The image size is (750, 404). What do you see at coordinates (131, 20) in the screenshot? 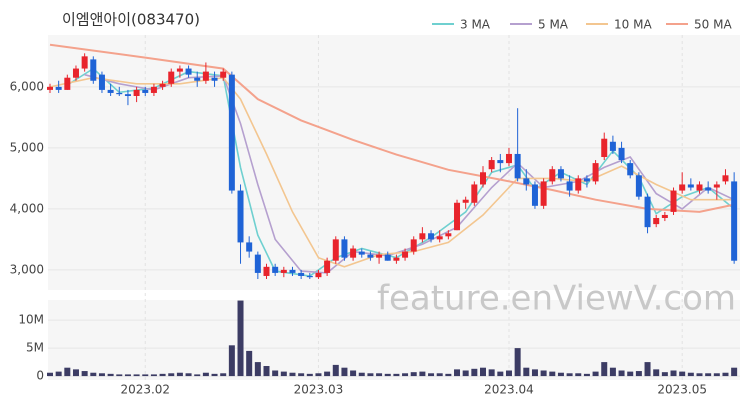
I see `chart-title: 이엠앤아이(083470)` at bounding box center [131, 20].